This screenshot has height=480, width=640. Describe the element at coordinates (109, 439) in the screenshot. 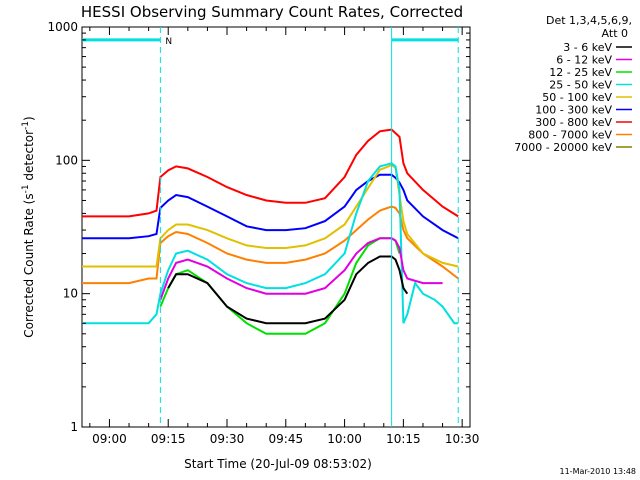

I see `x-tick-label: 09:00` at that location.